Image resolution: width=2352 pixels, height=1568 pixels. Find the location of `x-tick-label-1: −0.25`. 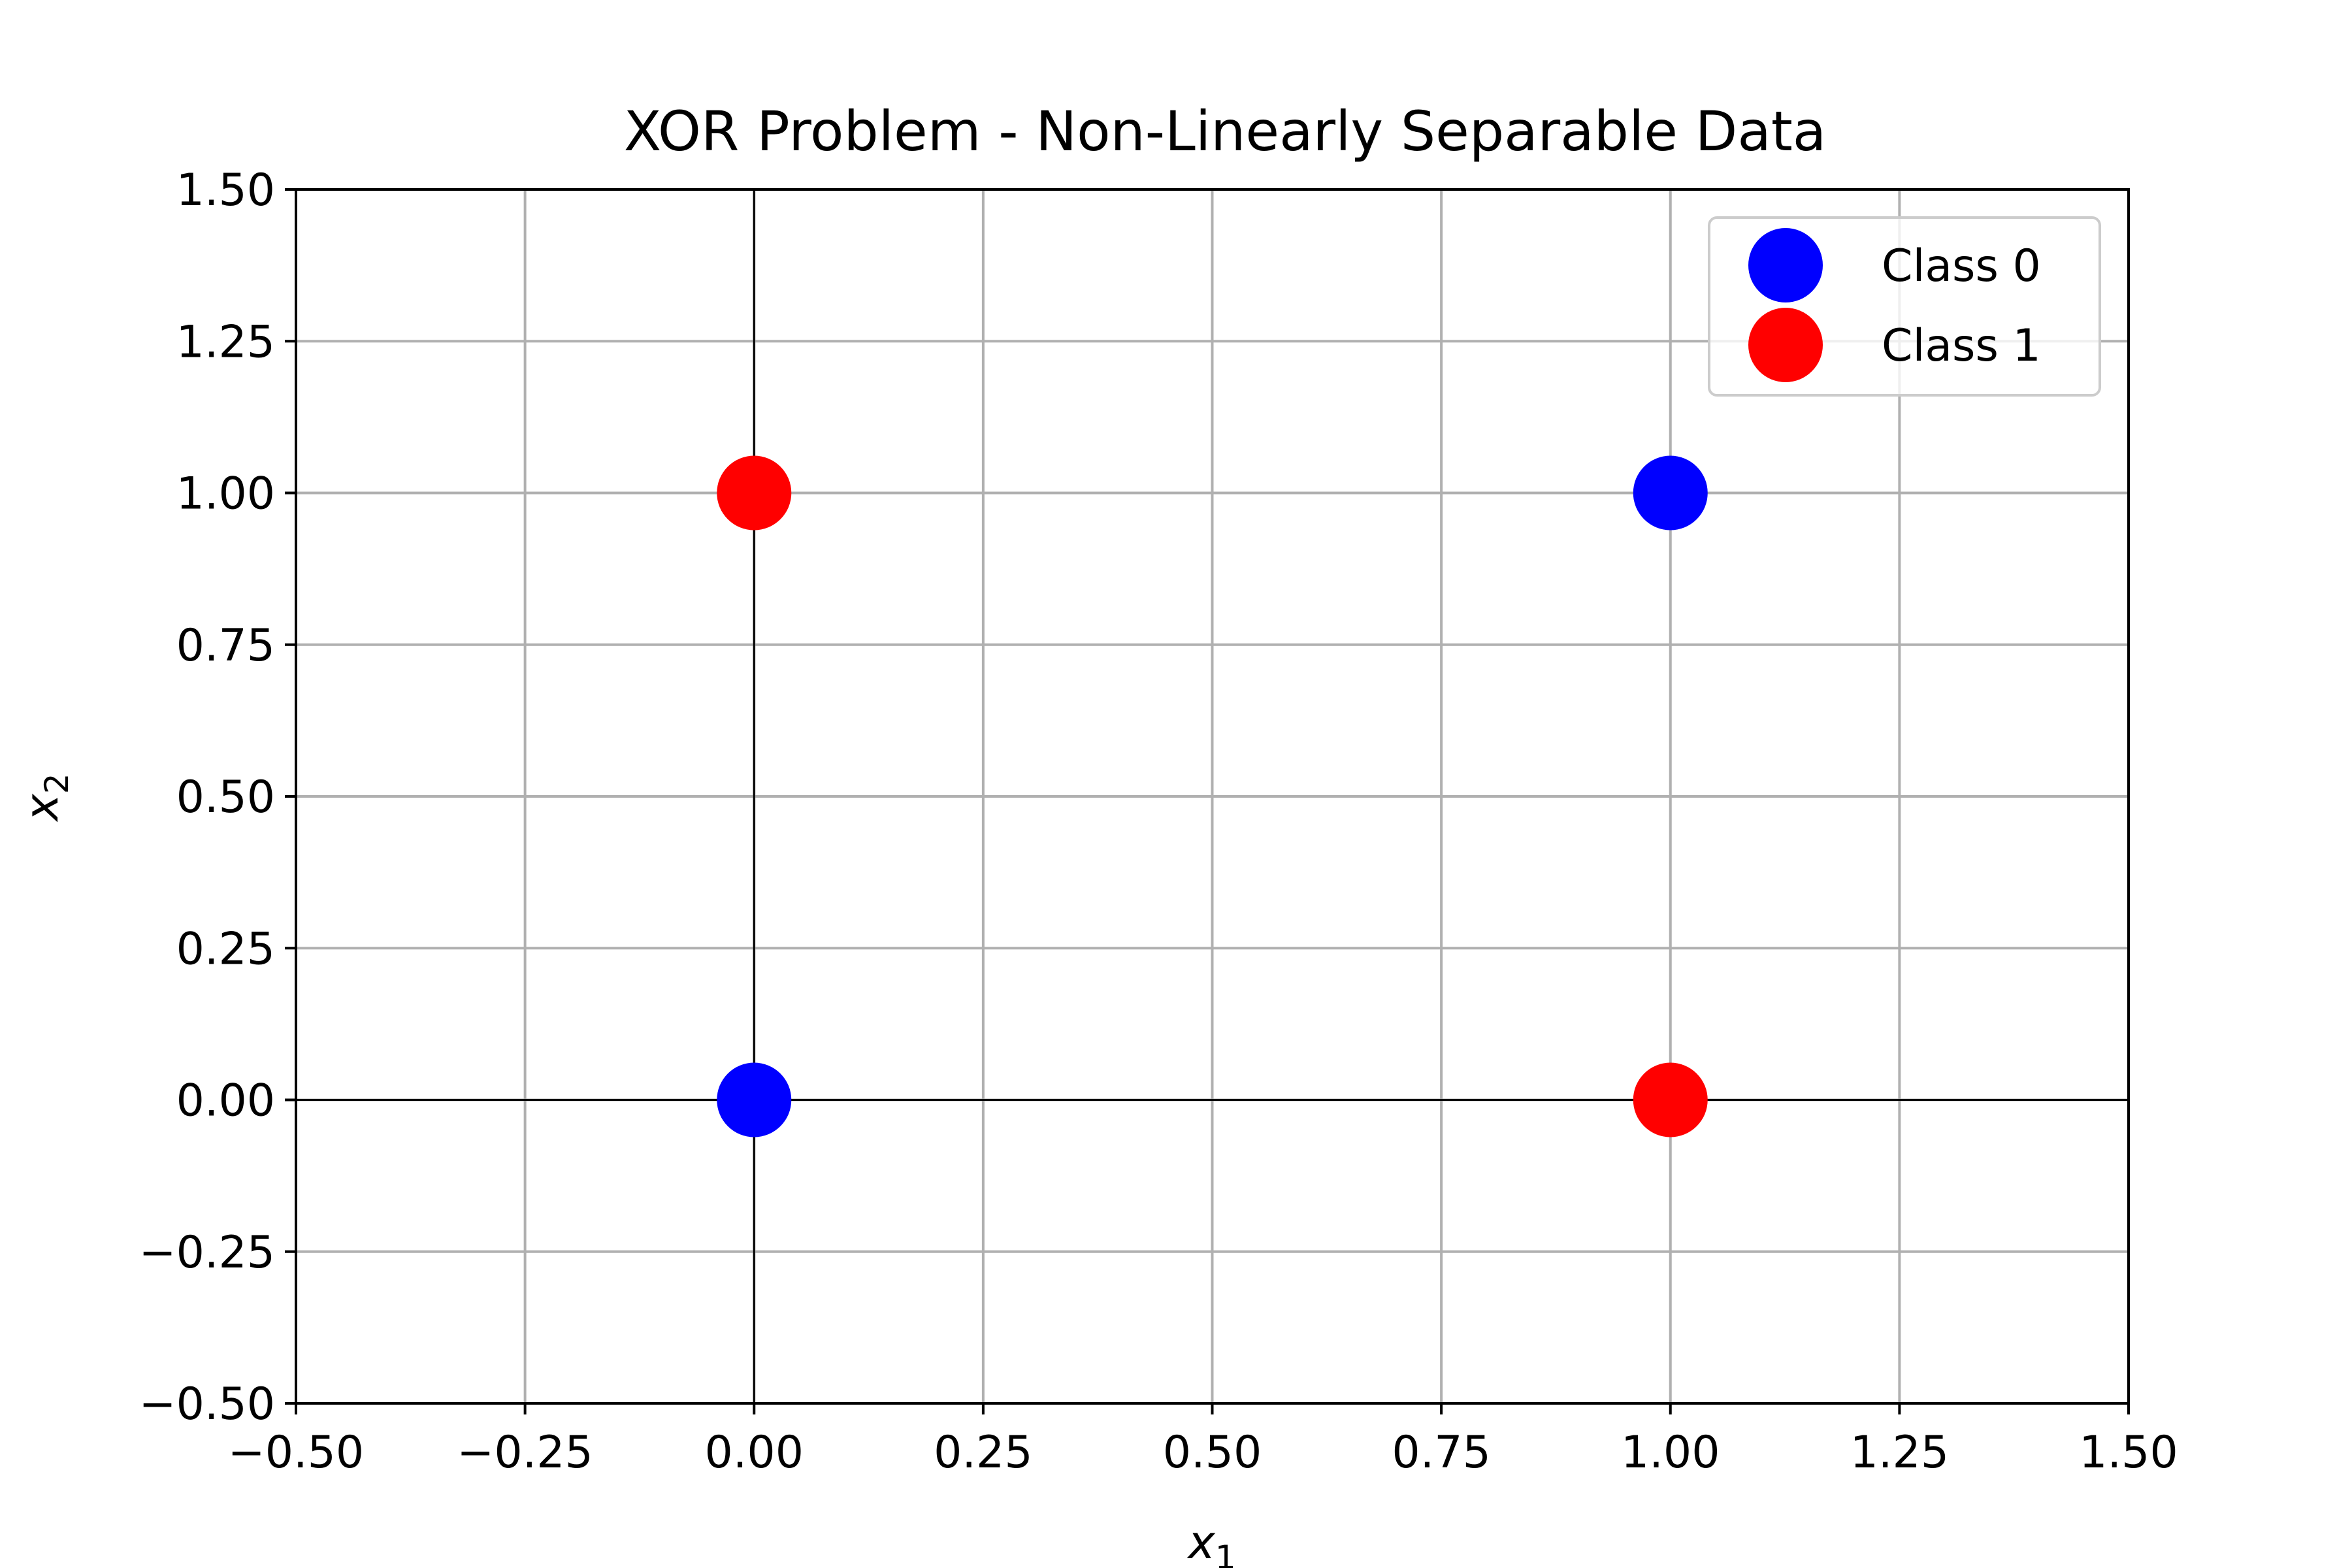

x-tick-label-1: −0.25 is located at coordinates (525, 1452).